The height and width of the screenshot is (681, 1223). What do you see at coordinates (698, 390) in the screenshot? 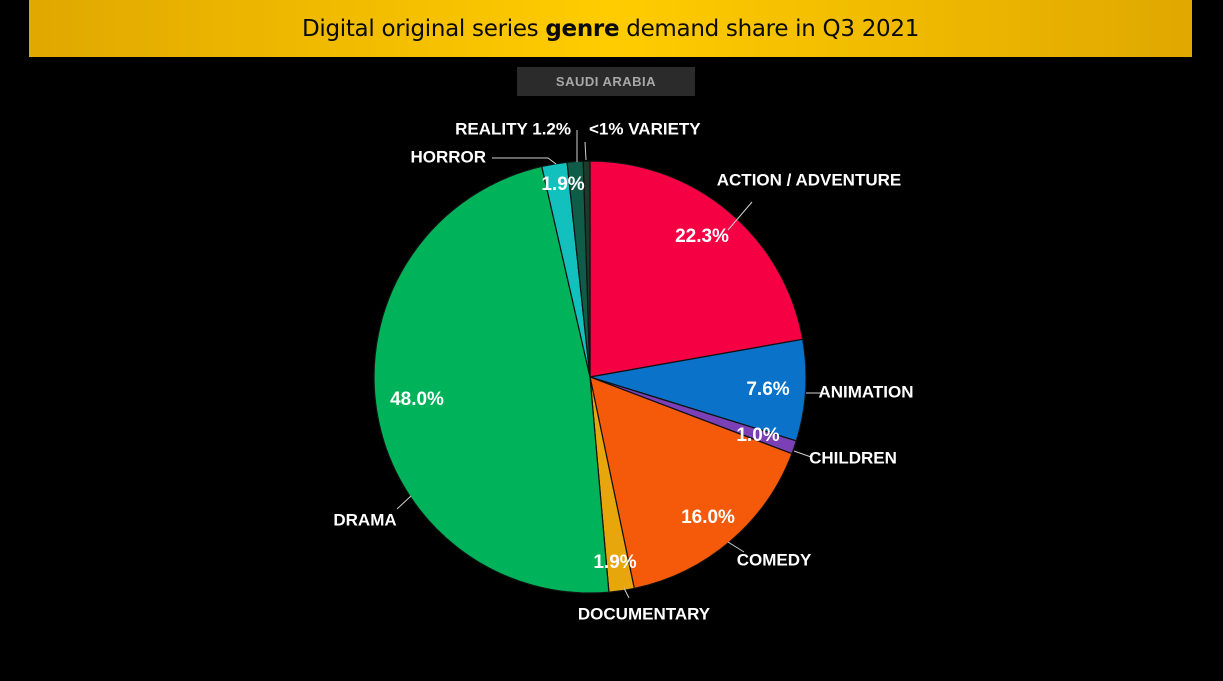
I see `pie-slice-animation` at bounding box center [698, 390].